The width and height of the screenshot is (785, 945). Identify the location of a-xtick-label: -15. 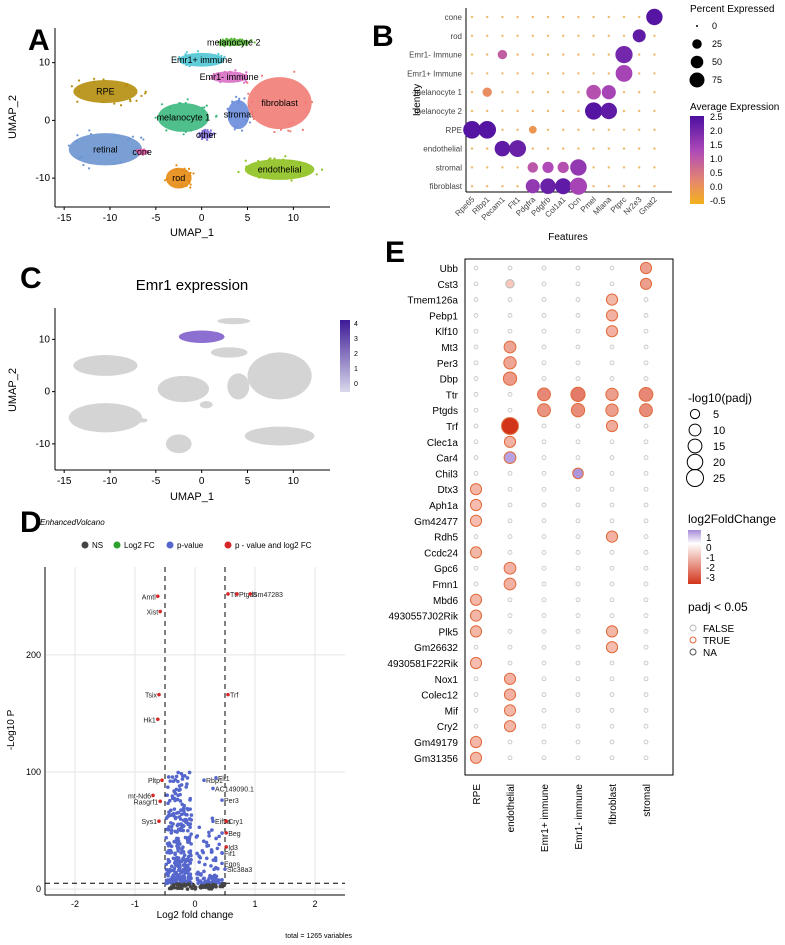
(64, 218).